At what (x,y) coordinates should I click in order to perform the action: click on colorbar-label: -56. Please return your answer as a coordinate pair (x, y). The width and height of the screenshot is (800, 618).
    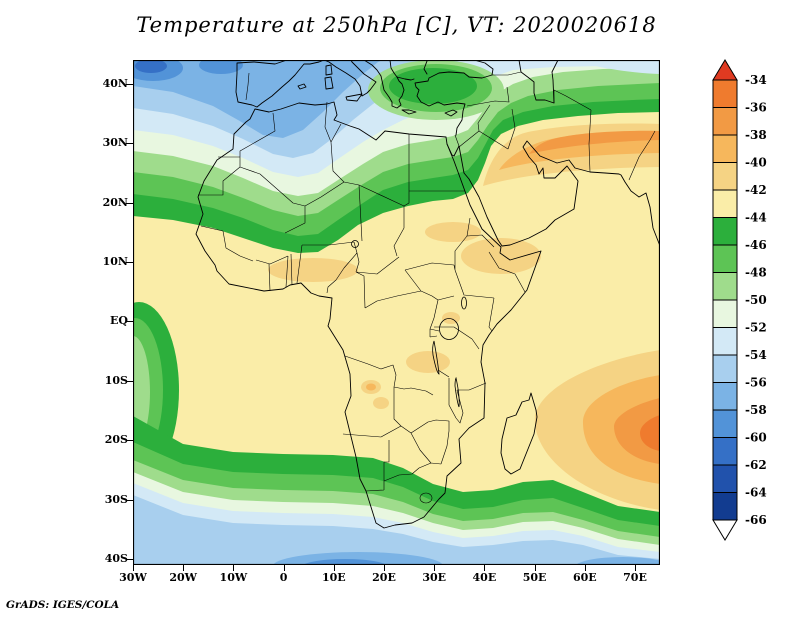
    Looking at the image, I should click on (756, 383).